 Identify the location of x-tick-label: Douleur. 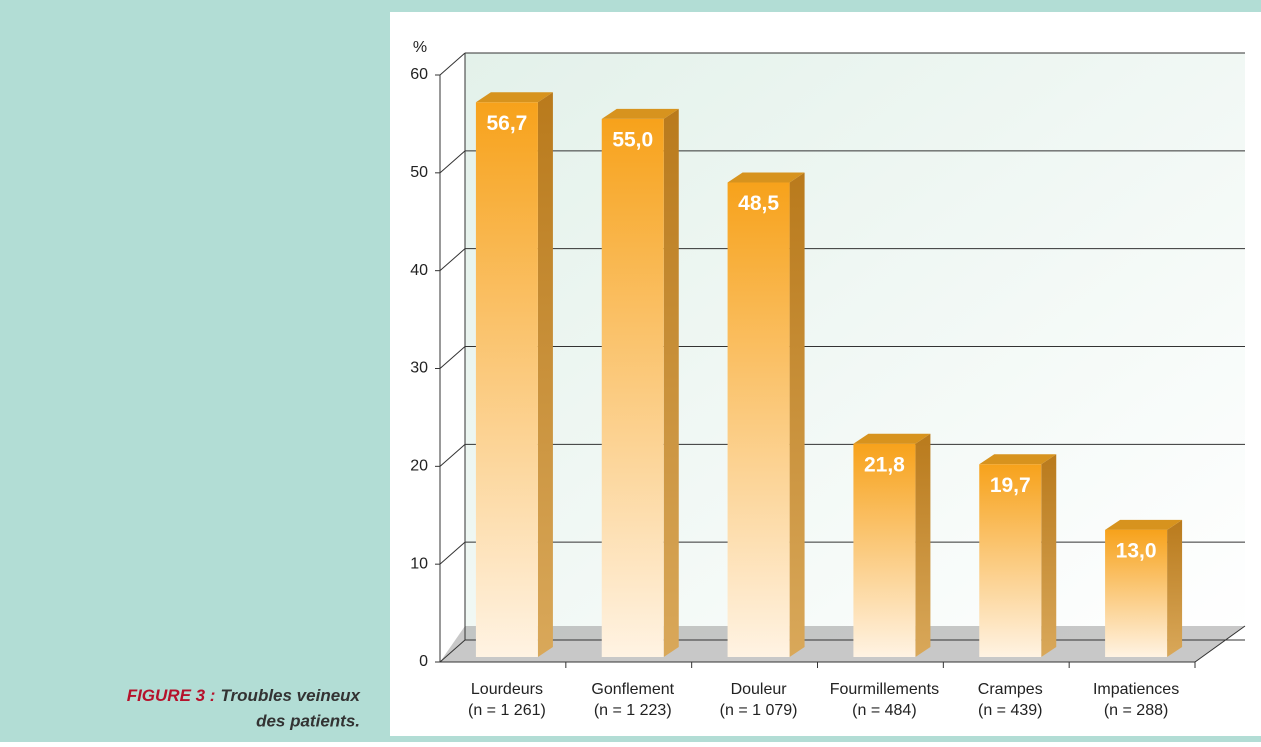
(759, 689).